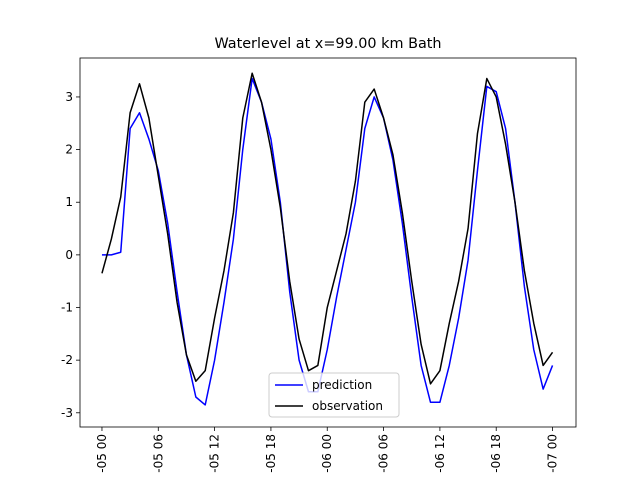 This screenshot has width=640, height=480. What do you see at coordinates (158, 453) in the screenshot?
I see `x-tick-label: -05 06` at bounding box center [158, 453].